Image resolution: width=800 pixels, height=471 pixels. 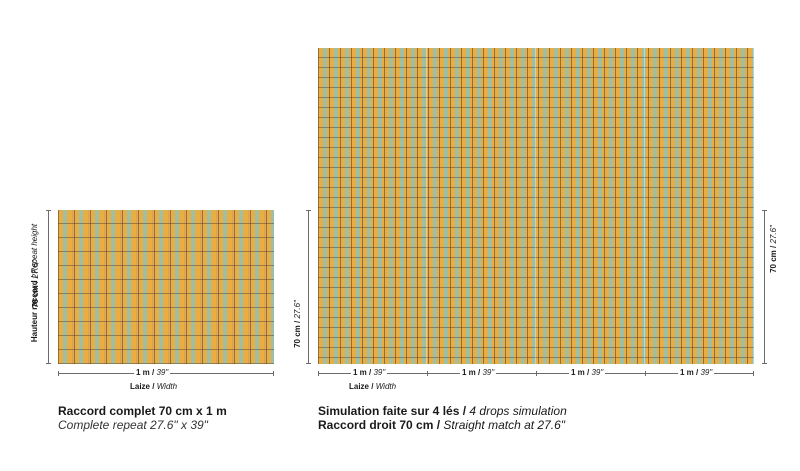 I want to click on repeat-sample-swatch, so click(x=166, y=287).